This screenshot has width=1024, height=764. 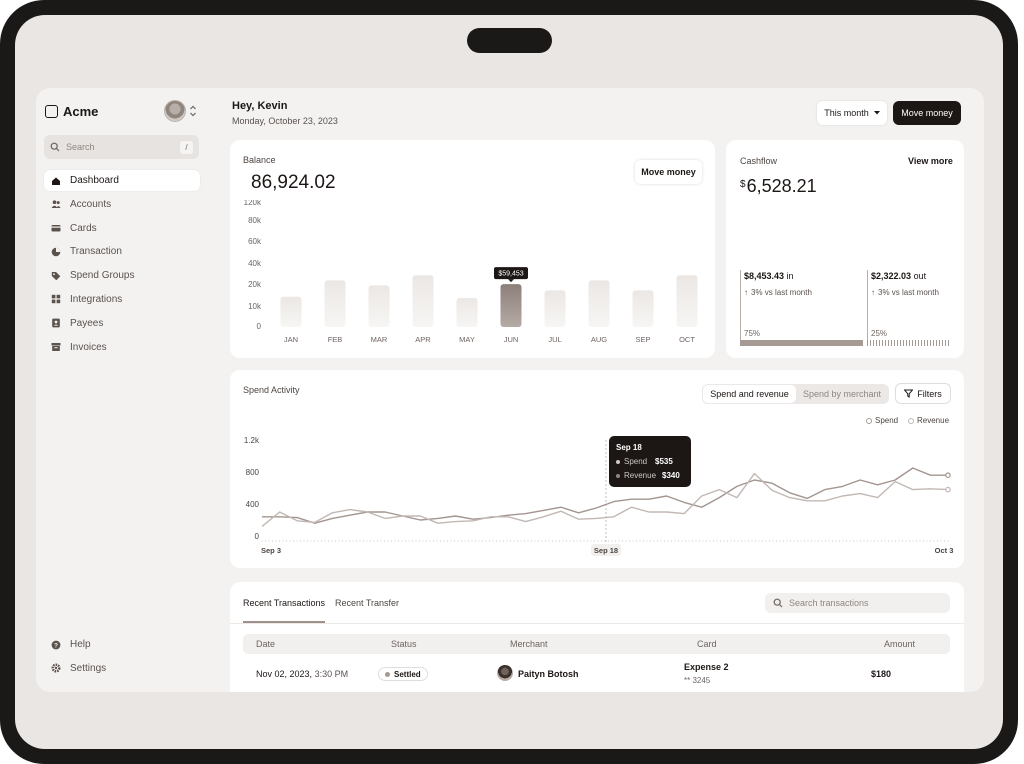 I want to click on bar-may, so click(x=467, y=312).